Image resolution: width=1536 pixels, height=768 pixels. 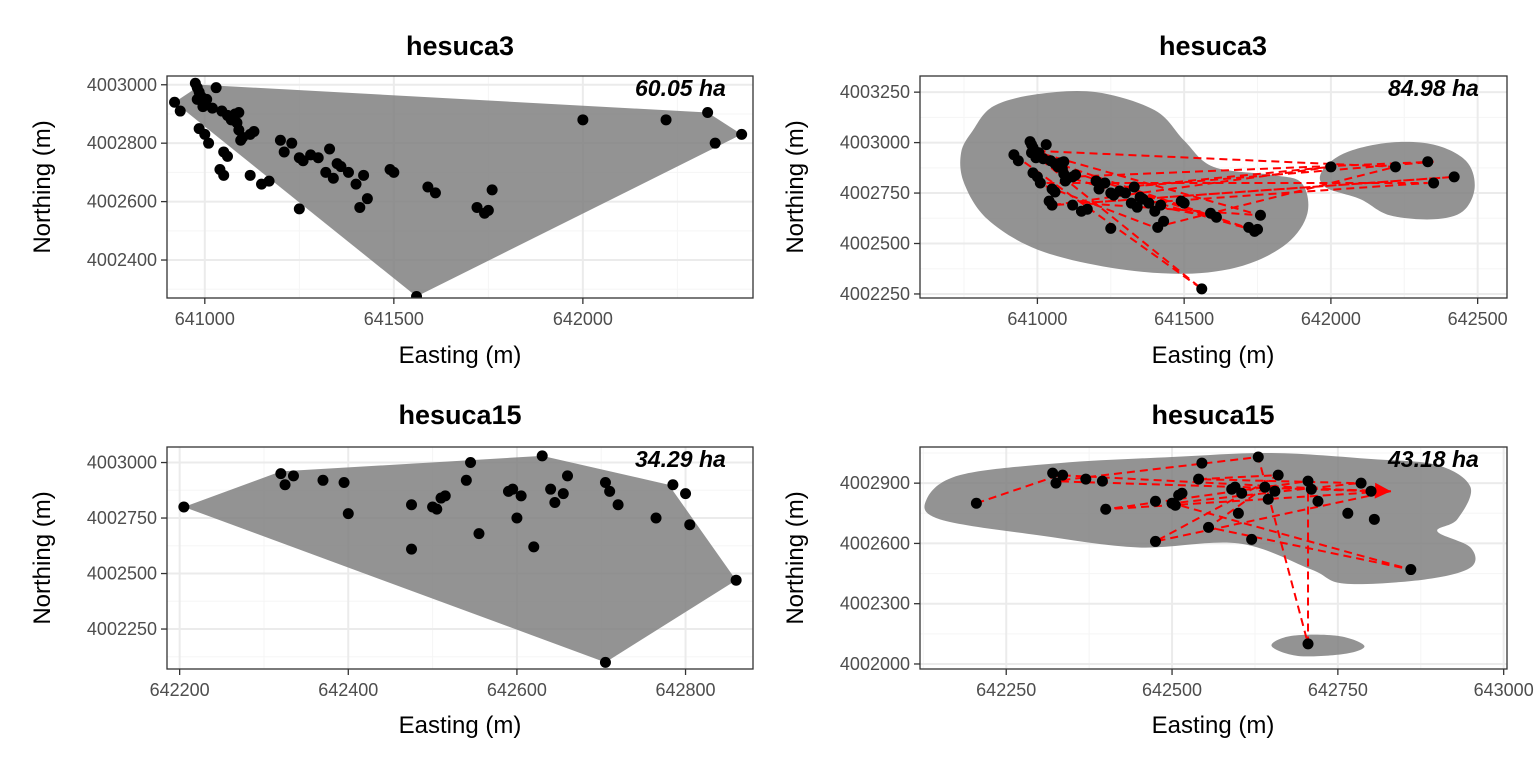 I want to click on x-tick-label: 642600, so click(x=517, y=690).